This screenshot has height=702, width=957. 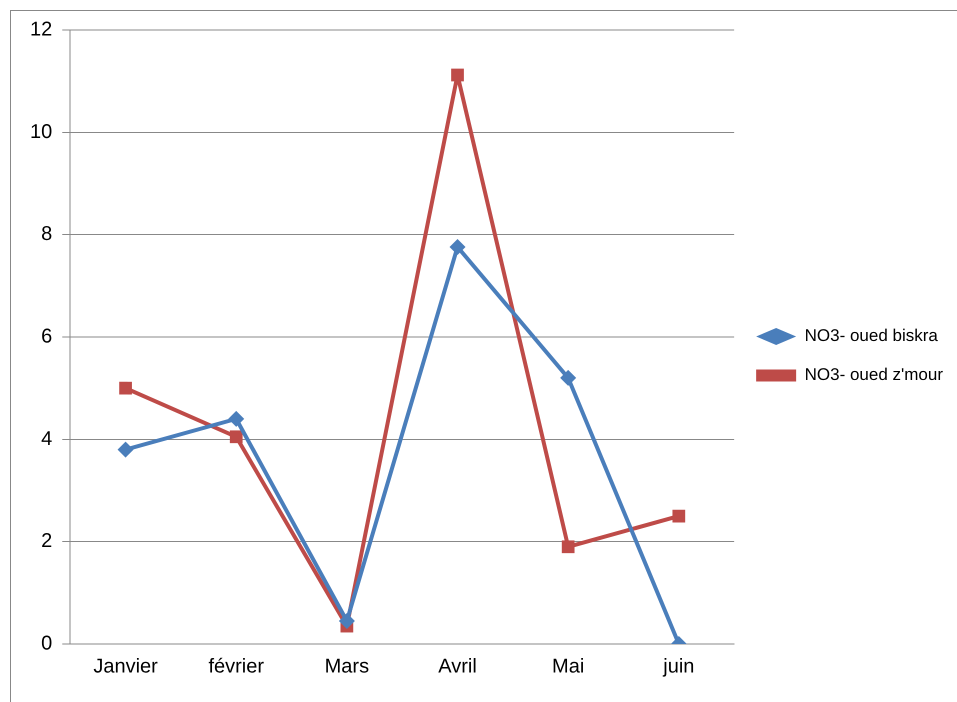 I want to click on x-tick-label: Janvier, so click(x=125, y=667).